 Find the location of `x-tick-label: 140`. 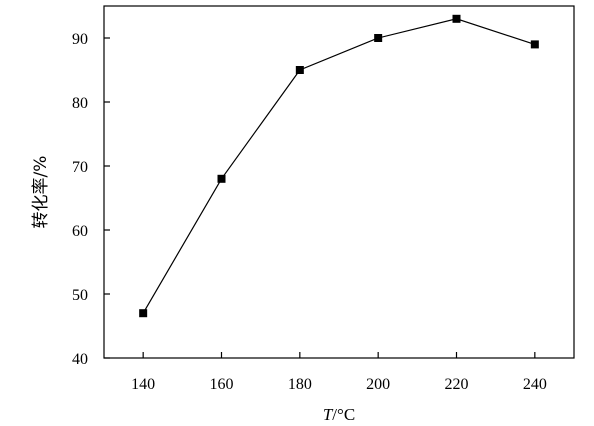

x-tick-label: 140 is located at coordinates (143, 384).